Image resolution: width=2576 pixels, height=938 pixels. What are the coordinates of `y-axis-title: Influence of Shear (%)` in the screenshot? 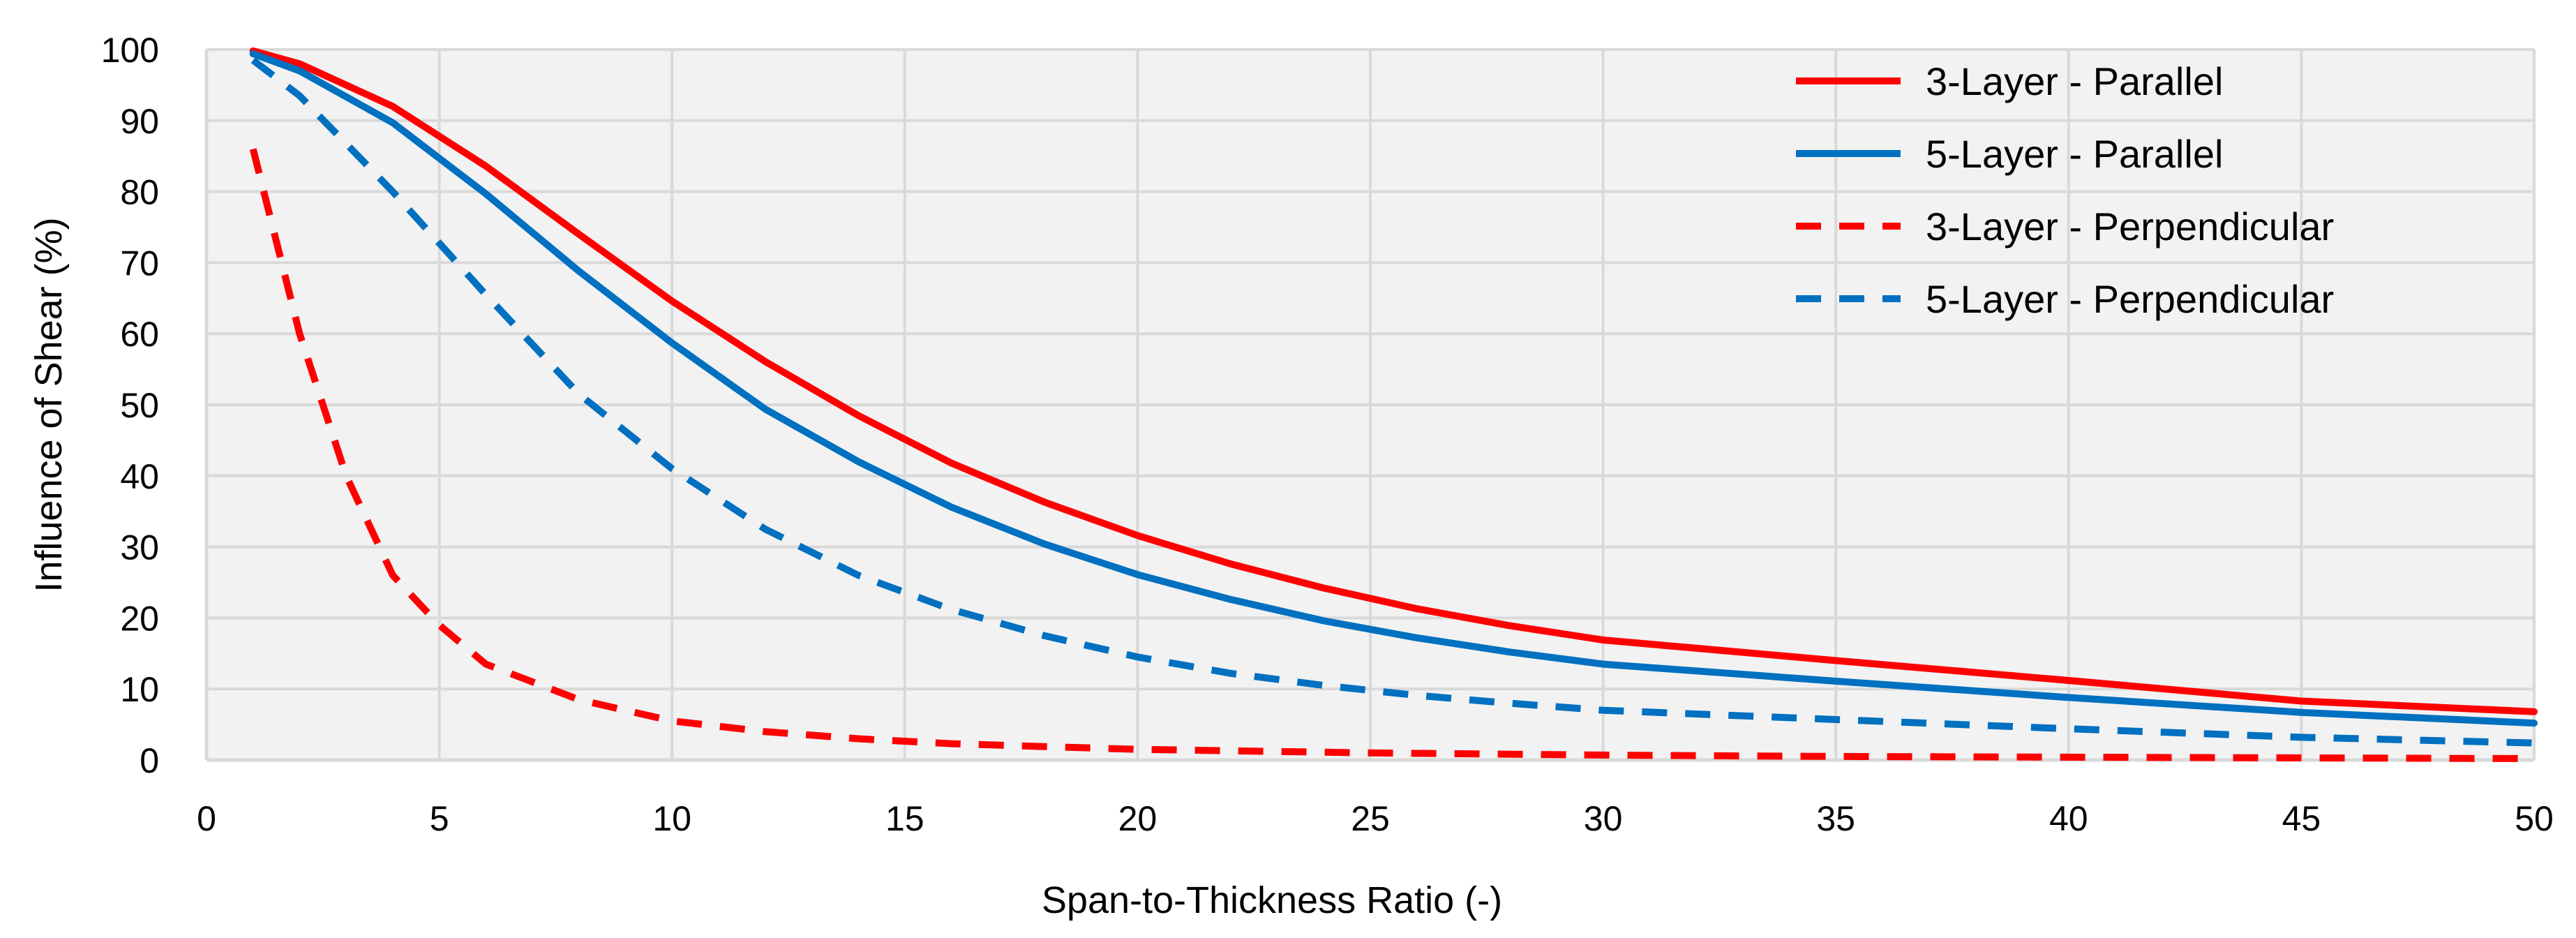 It's located at (49, 404).